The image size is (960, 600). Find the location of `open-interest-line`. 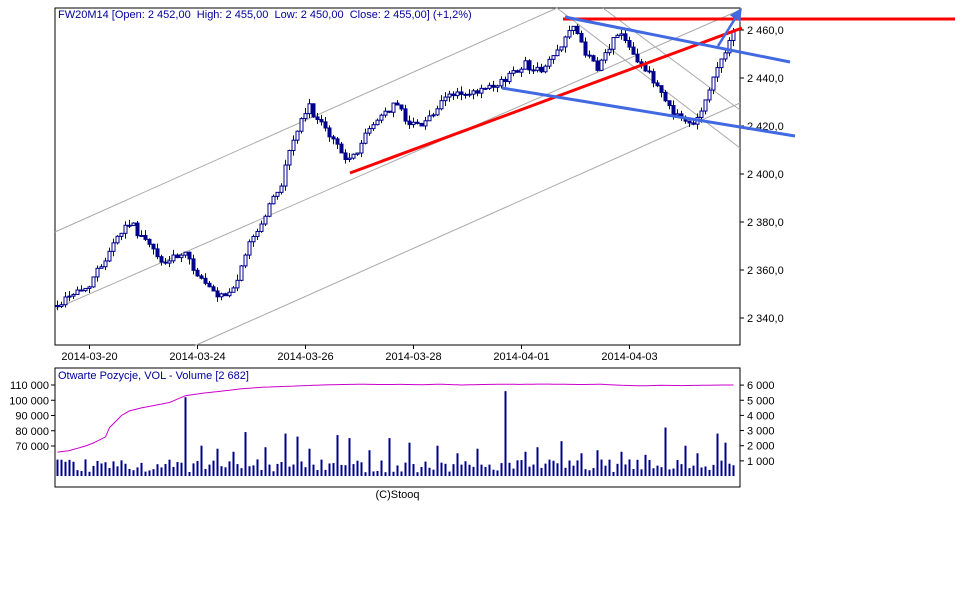

open-interest-line is located at coordinates (395, 418).